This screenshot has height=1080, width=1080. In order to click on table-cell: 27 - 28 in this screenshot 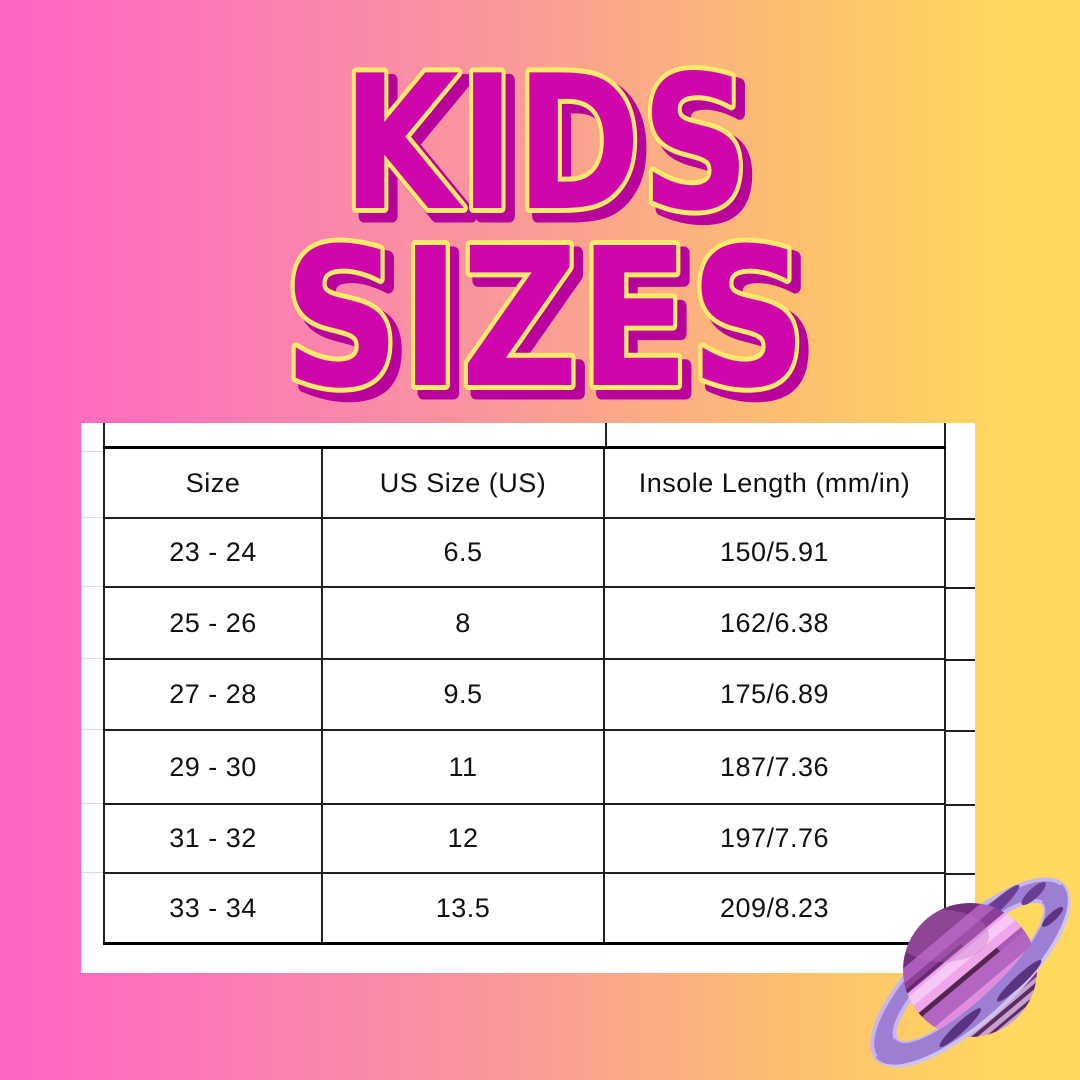, I will do `click(214, 695)`.